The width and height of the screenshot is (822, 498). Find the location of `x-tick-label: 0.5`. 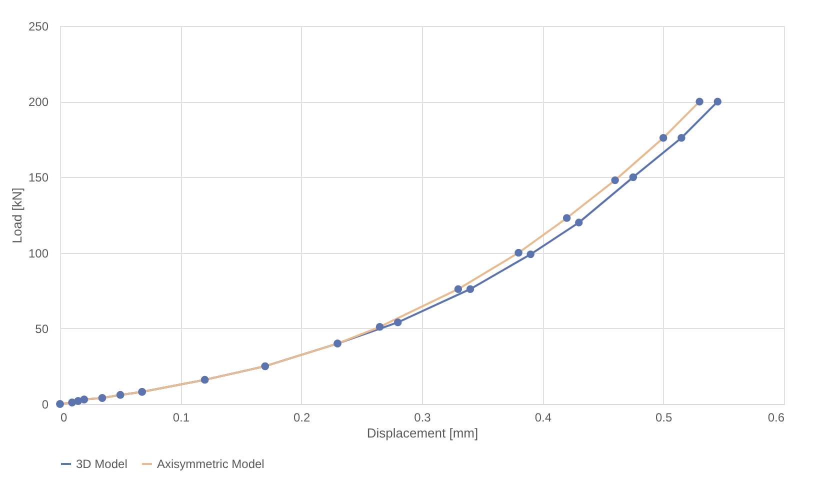

x-tick-label: 0.5 is located at coordinates (663, 417).